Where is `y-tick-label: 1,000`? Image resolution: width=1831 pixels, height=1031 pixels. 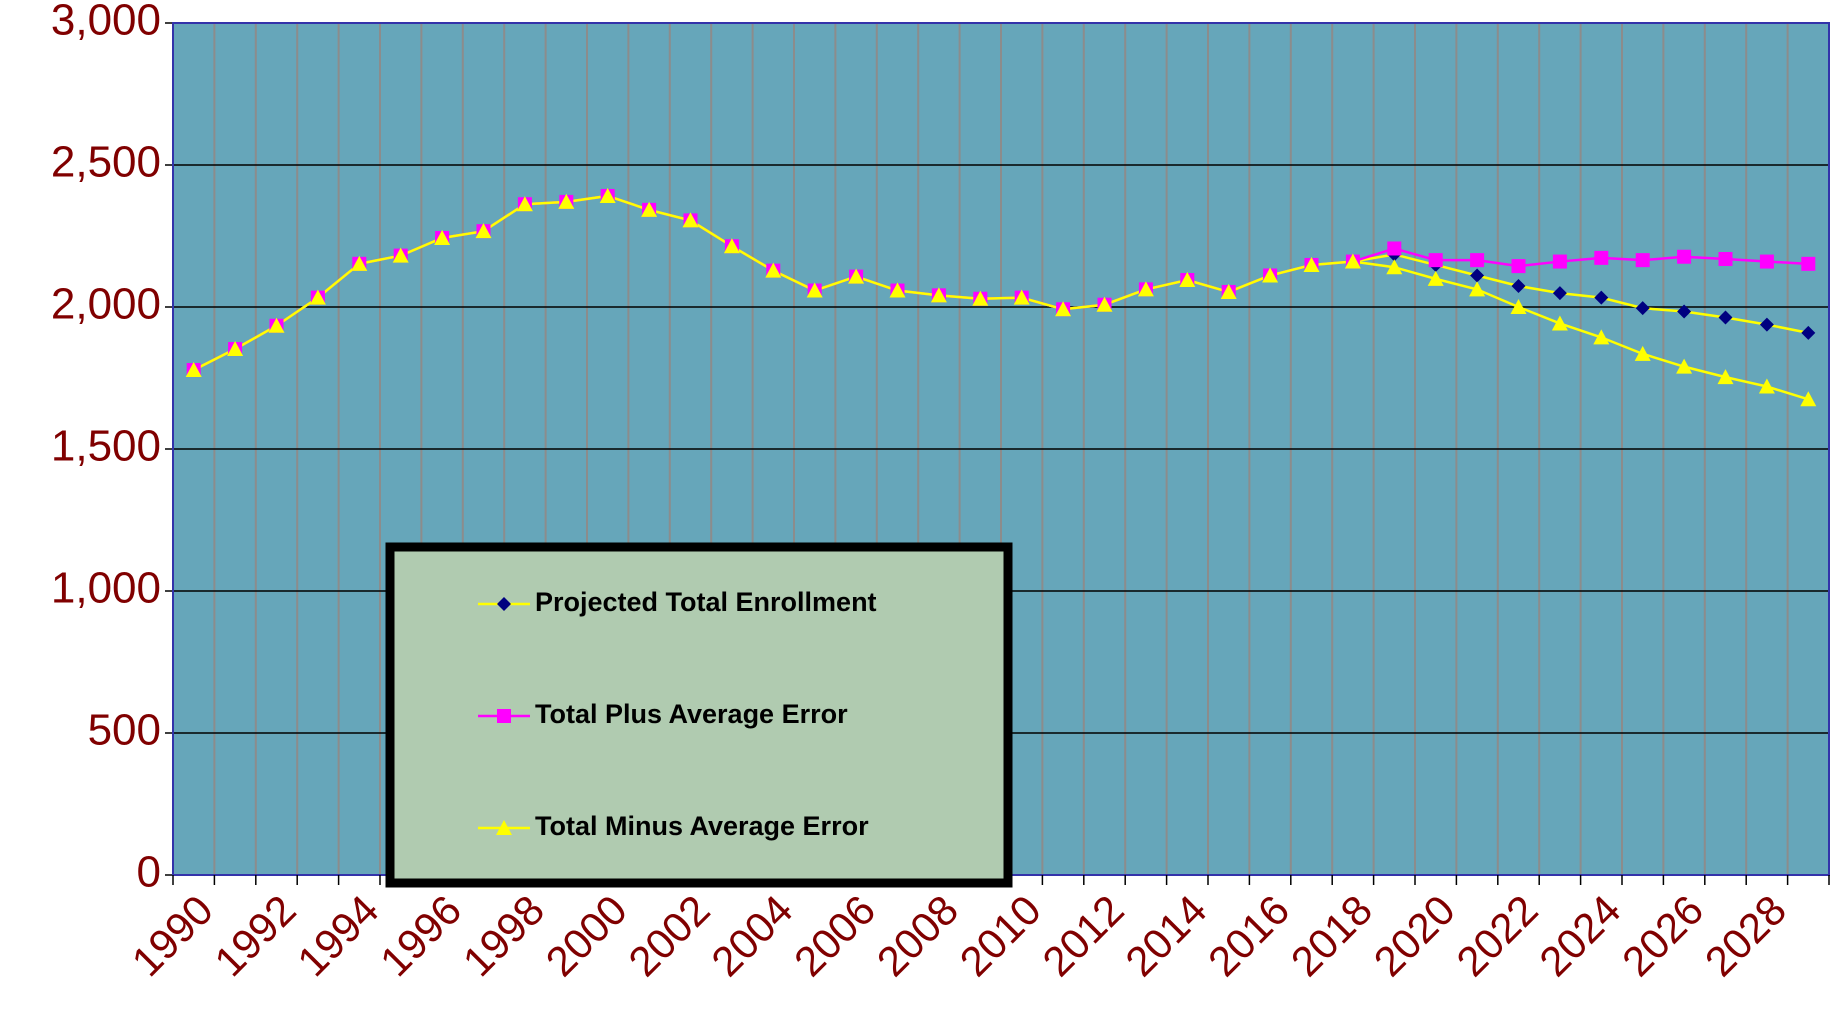 y-tick-label: 1,000 is located at coordinates (106, 588).